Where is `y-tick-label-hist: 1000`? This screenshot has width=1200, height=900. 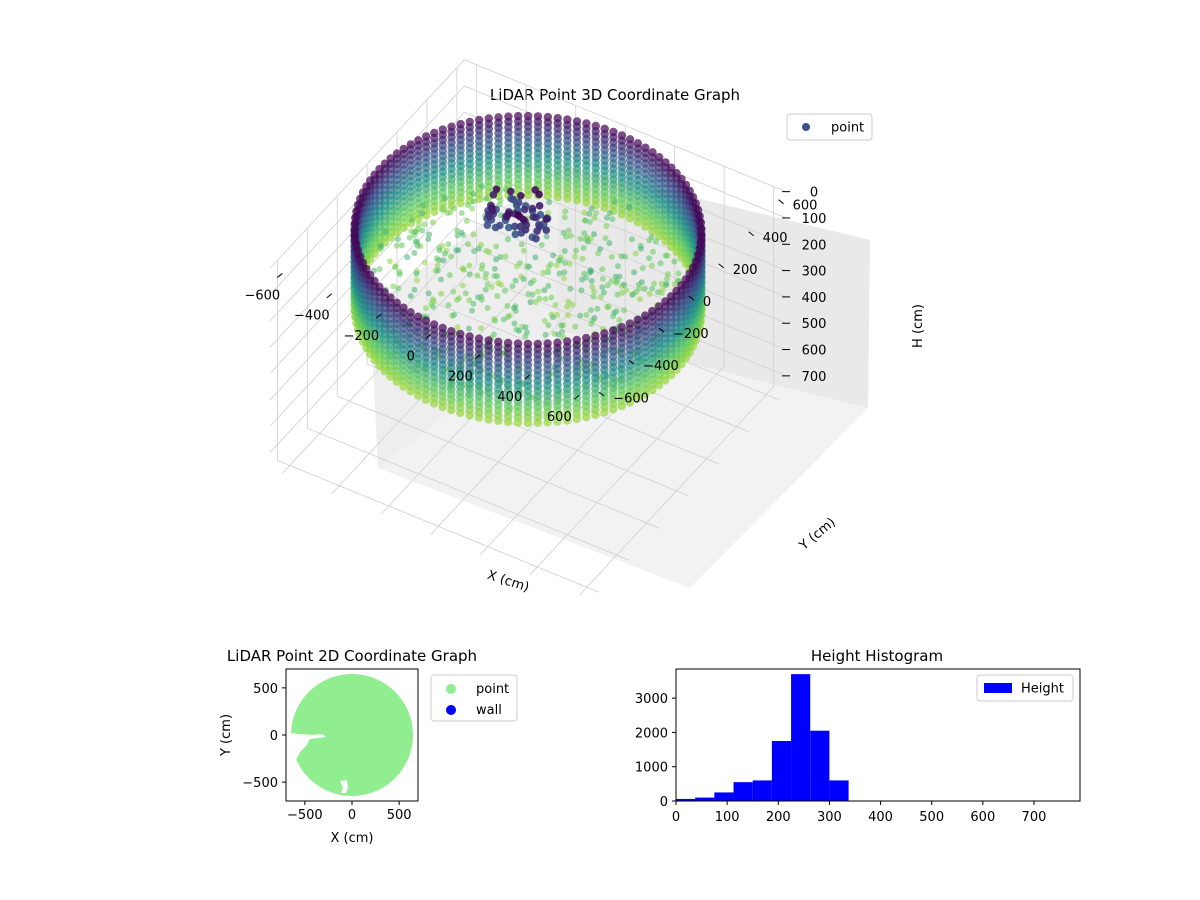 y-tick-label-hist: 1000 is located at coordinates (651, 768).